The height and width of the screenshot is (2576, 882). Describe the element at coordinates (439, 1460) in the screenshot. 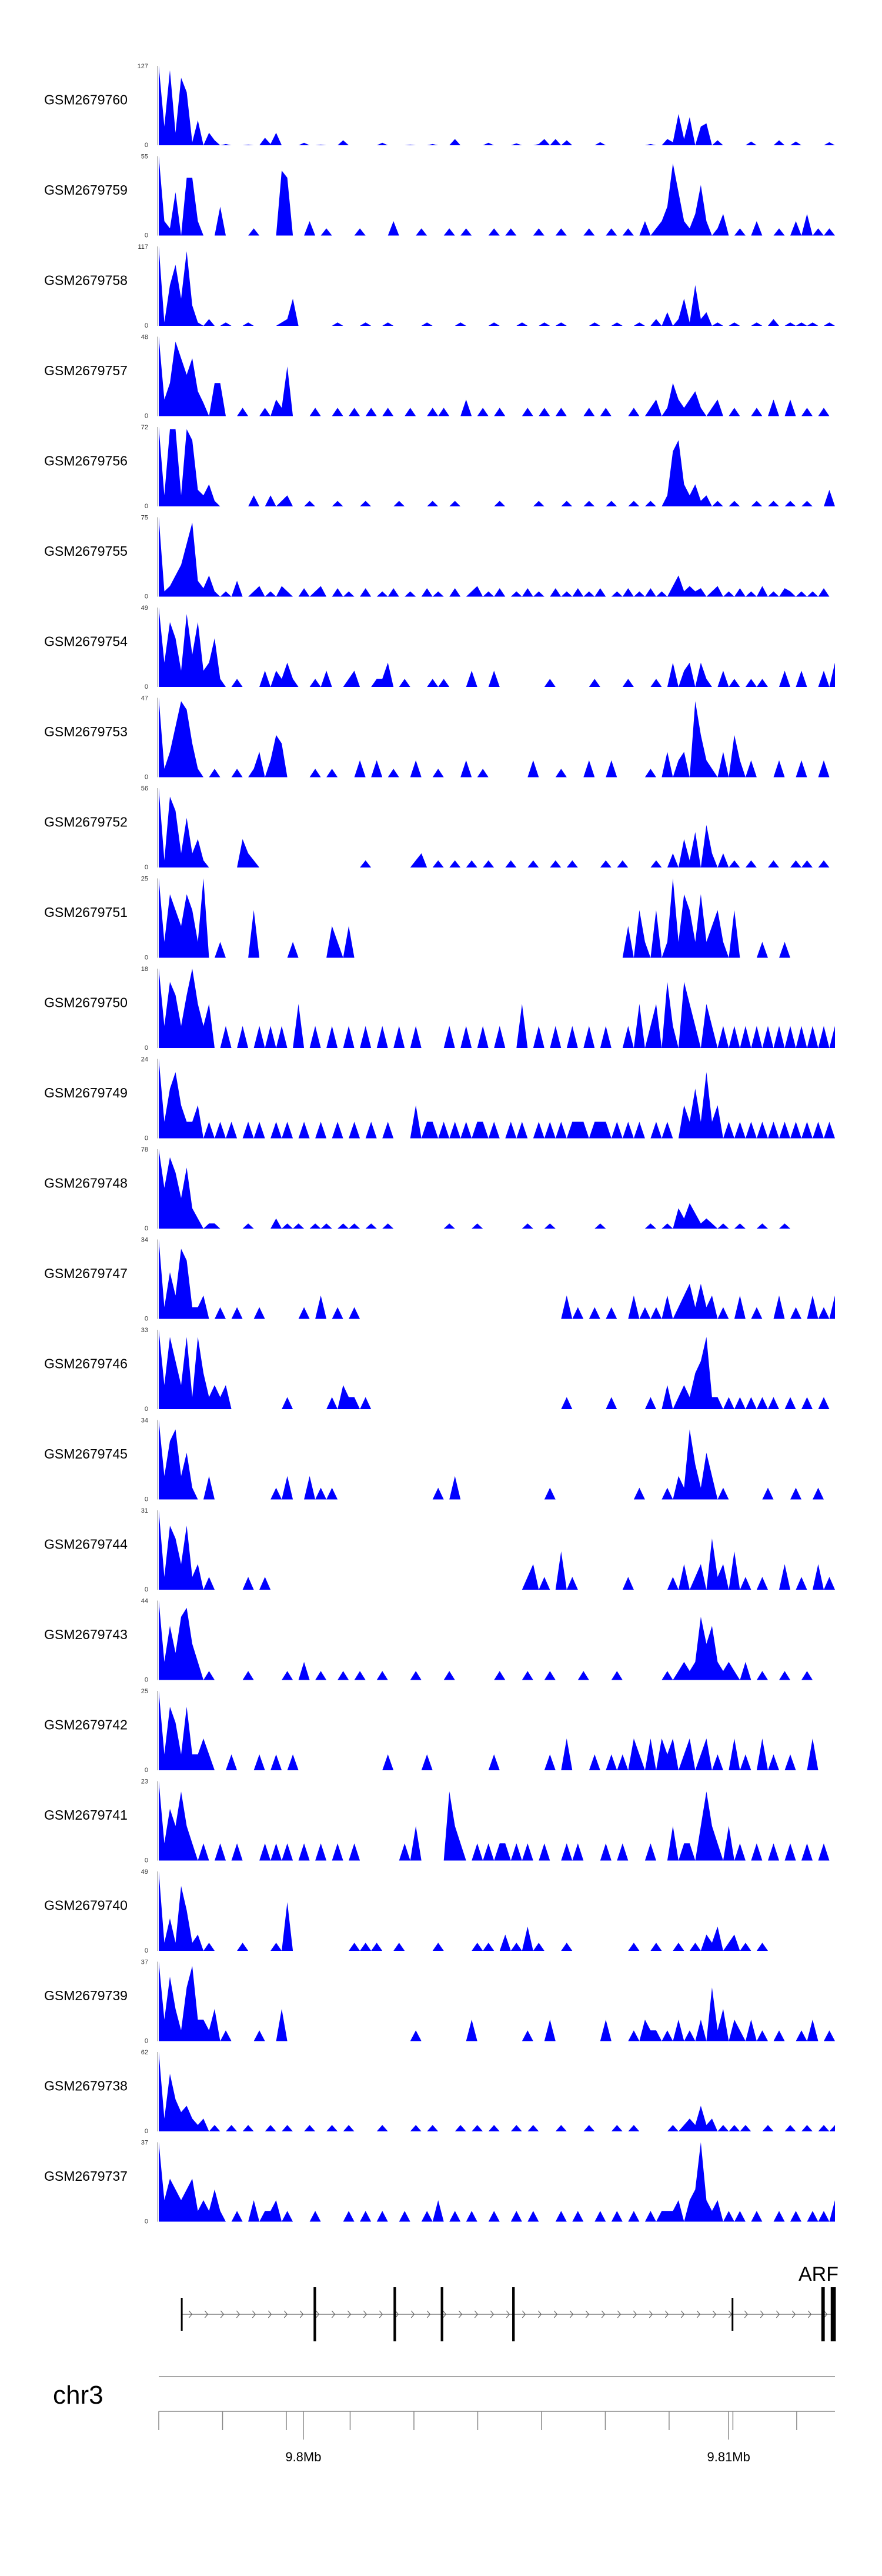

I see `track-GSM2679745: 34 0 GSM2679745` at that location.